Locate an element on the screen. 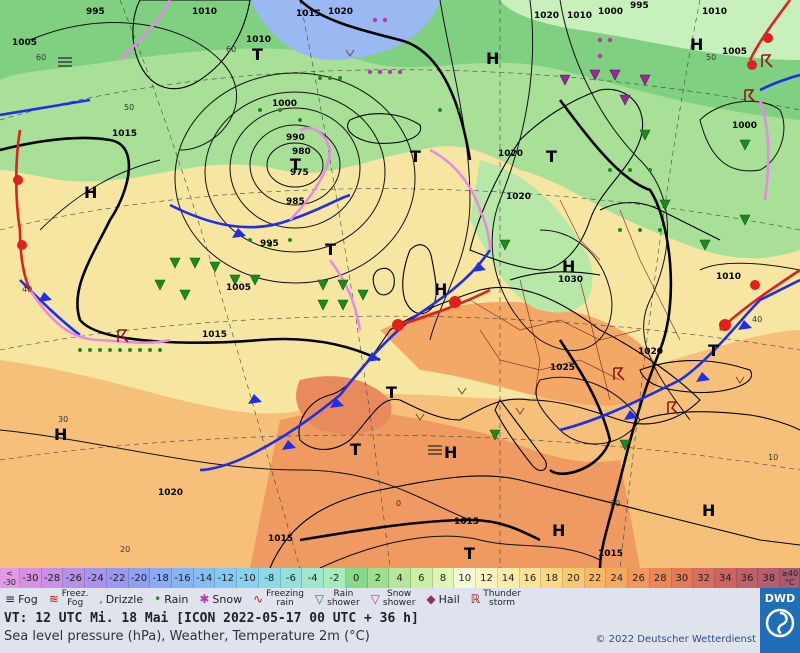  thunderstorm-icon: ℝ is located at coordinates (475, 599).